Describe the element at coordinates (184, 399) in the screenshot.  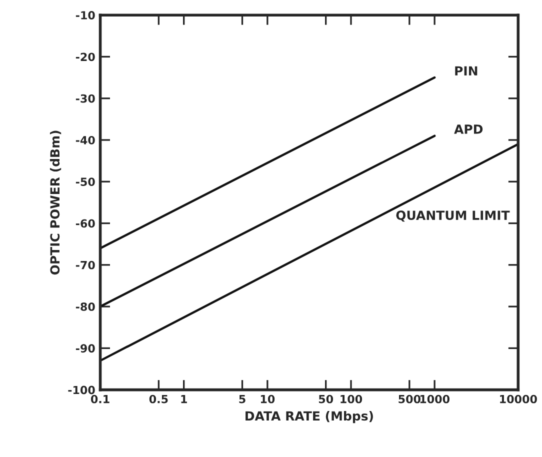
I see `x-tick-label: 1` at that location.